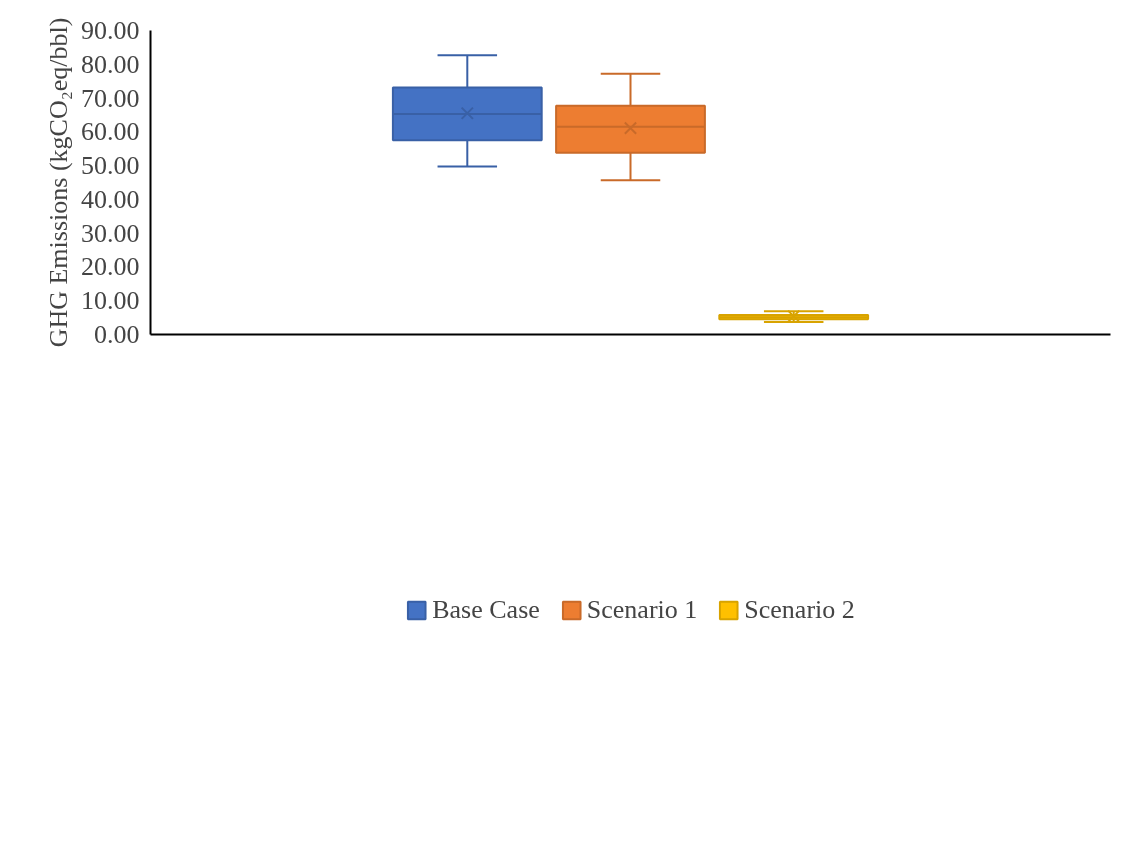 This screenshot has width=1128, height=867. What do you see at coordinates (110, 166) in the screenshot?
I see `y-tick-label: 50.00` at bounding box center [110, 166].